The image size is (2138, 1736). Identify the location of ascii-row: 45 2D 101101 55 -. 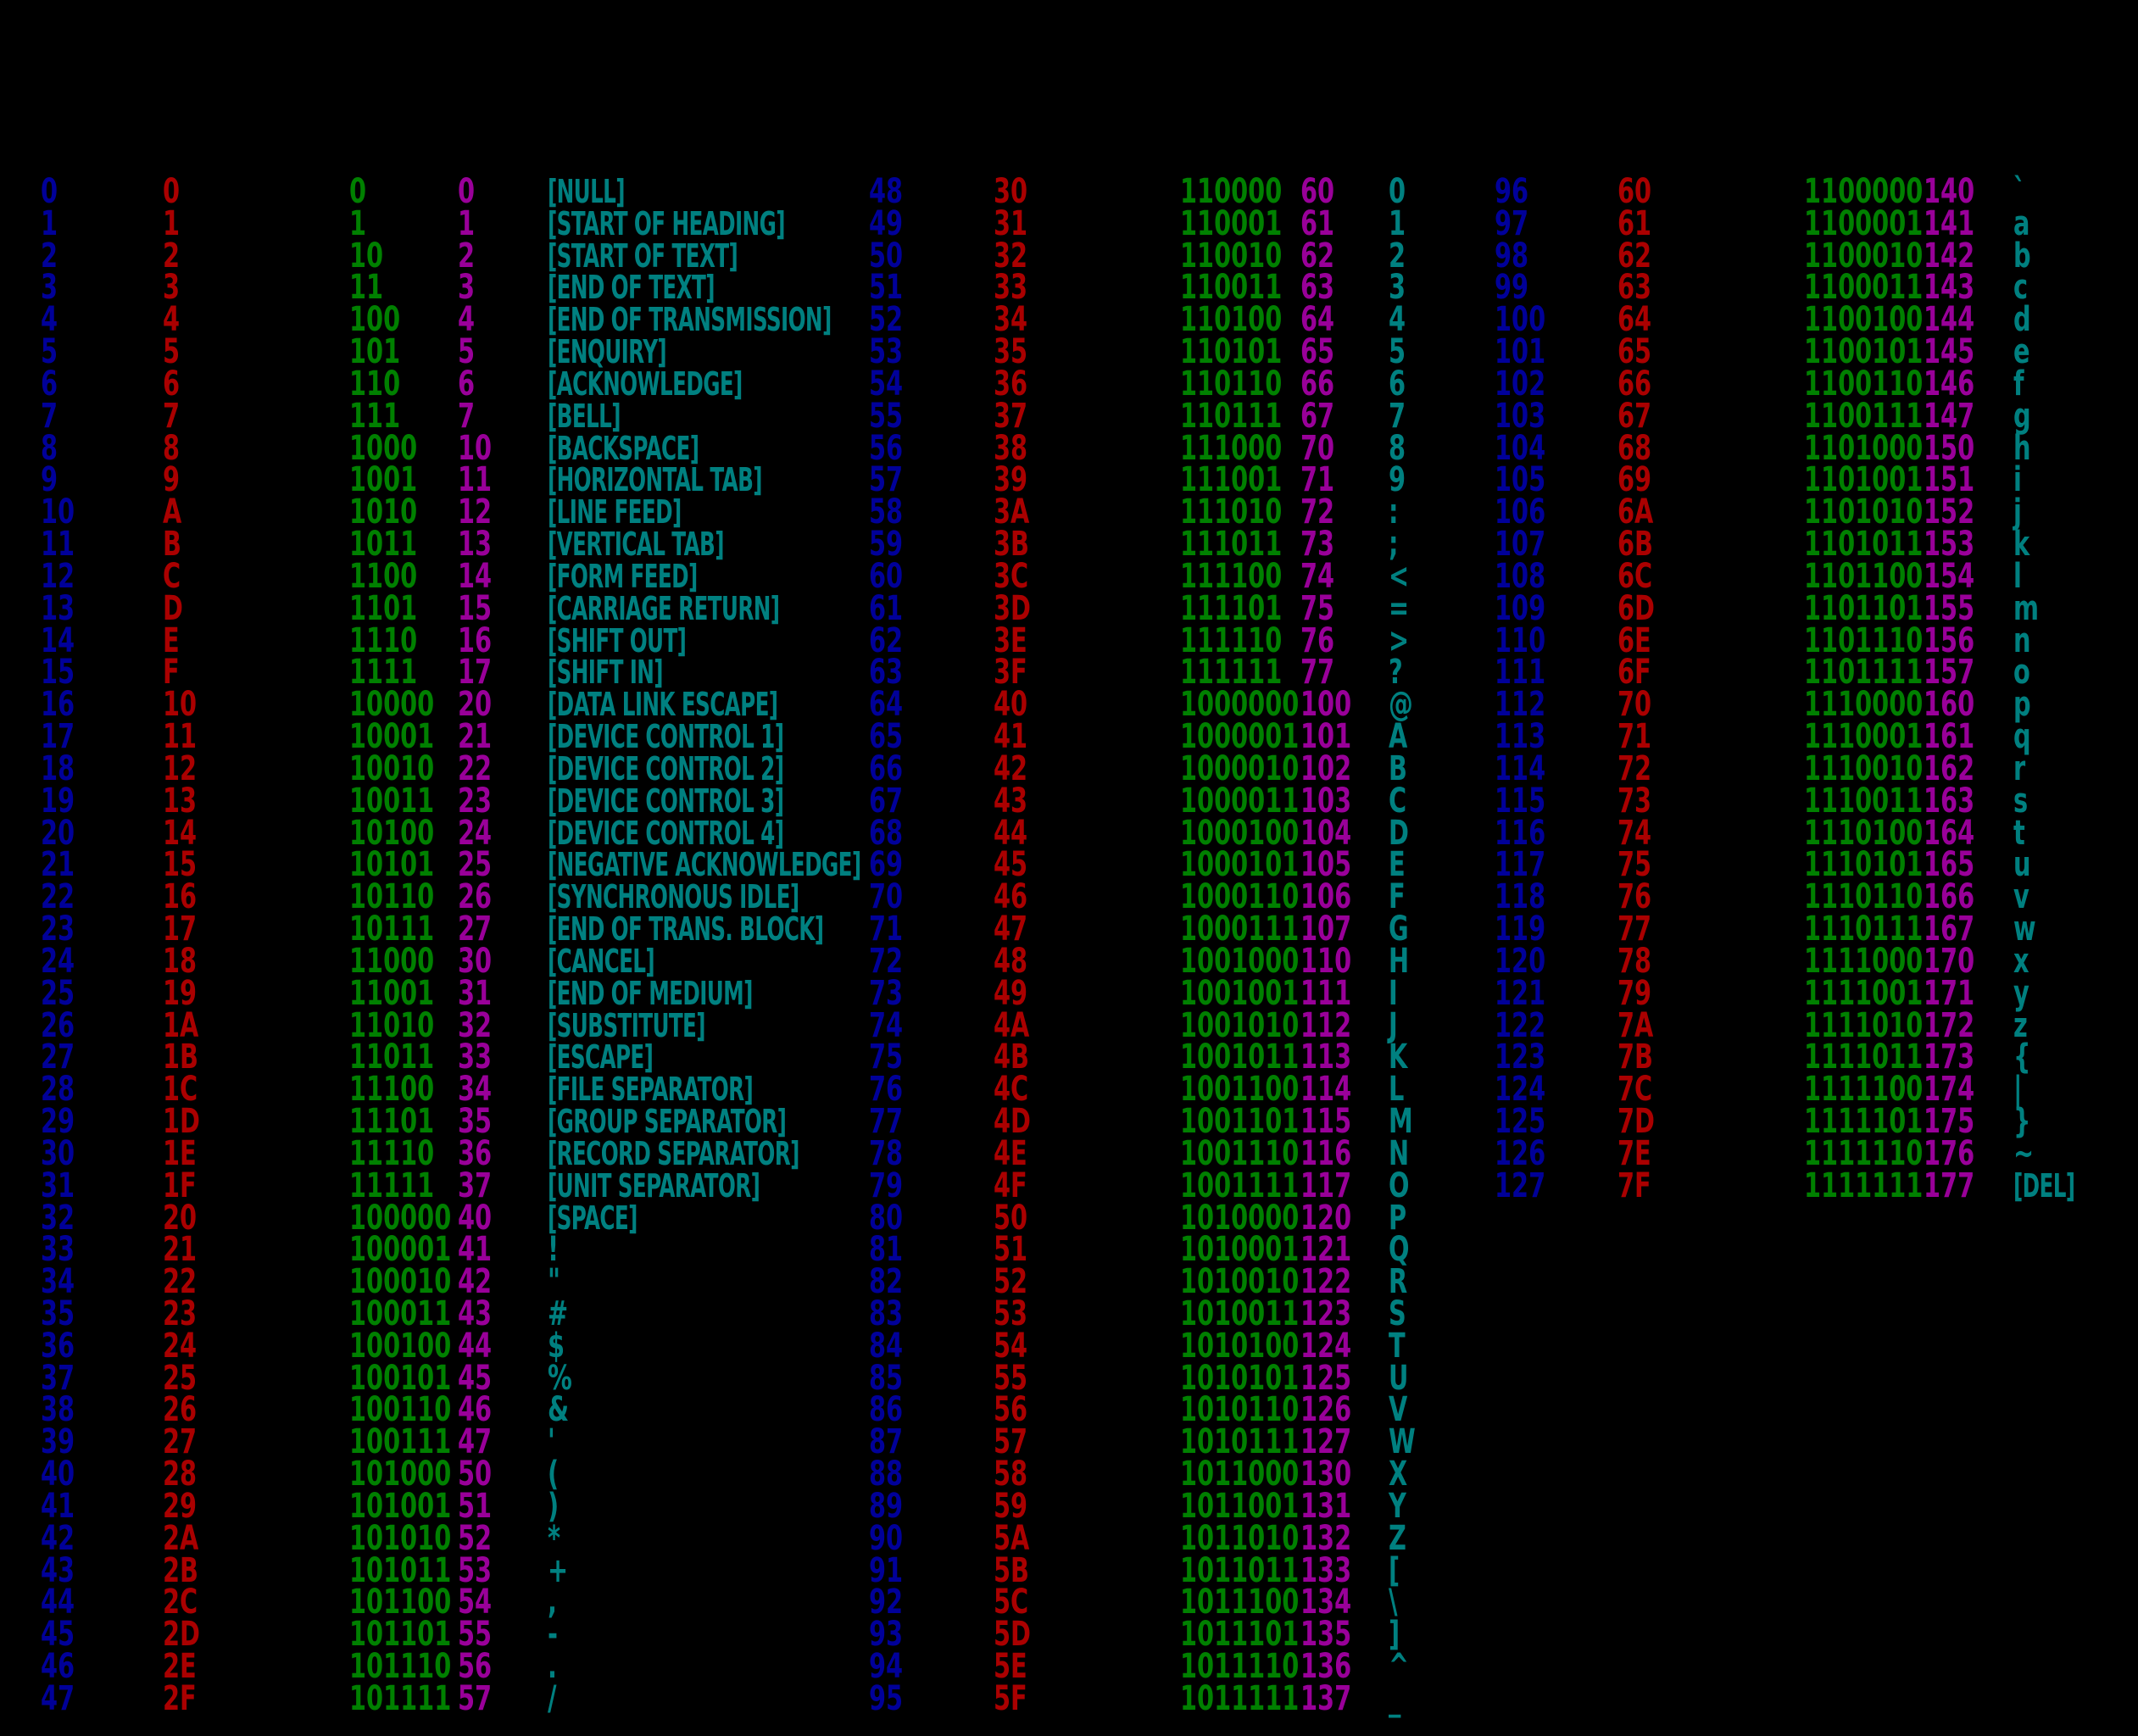
(535, 1635).